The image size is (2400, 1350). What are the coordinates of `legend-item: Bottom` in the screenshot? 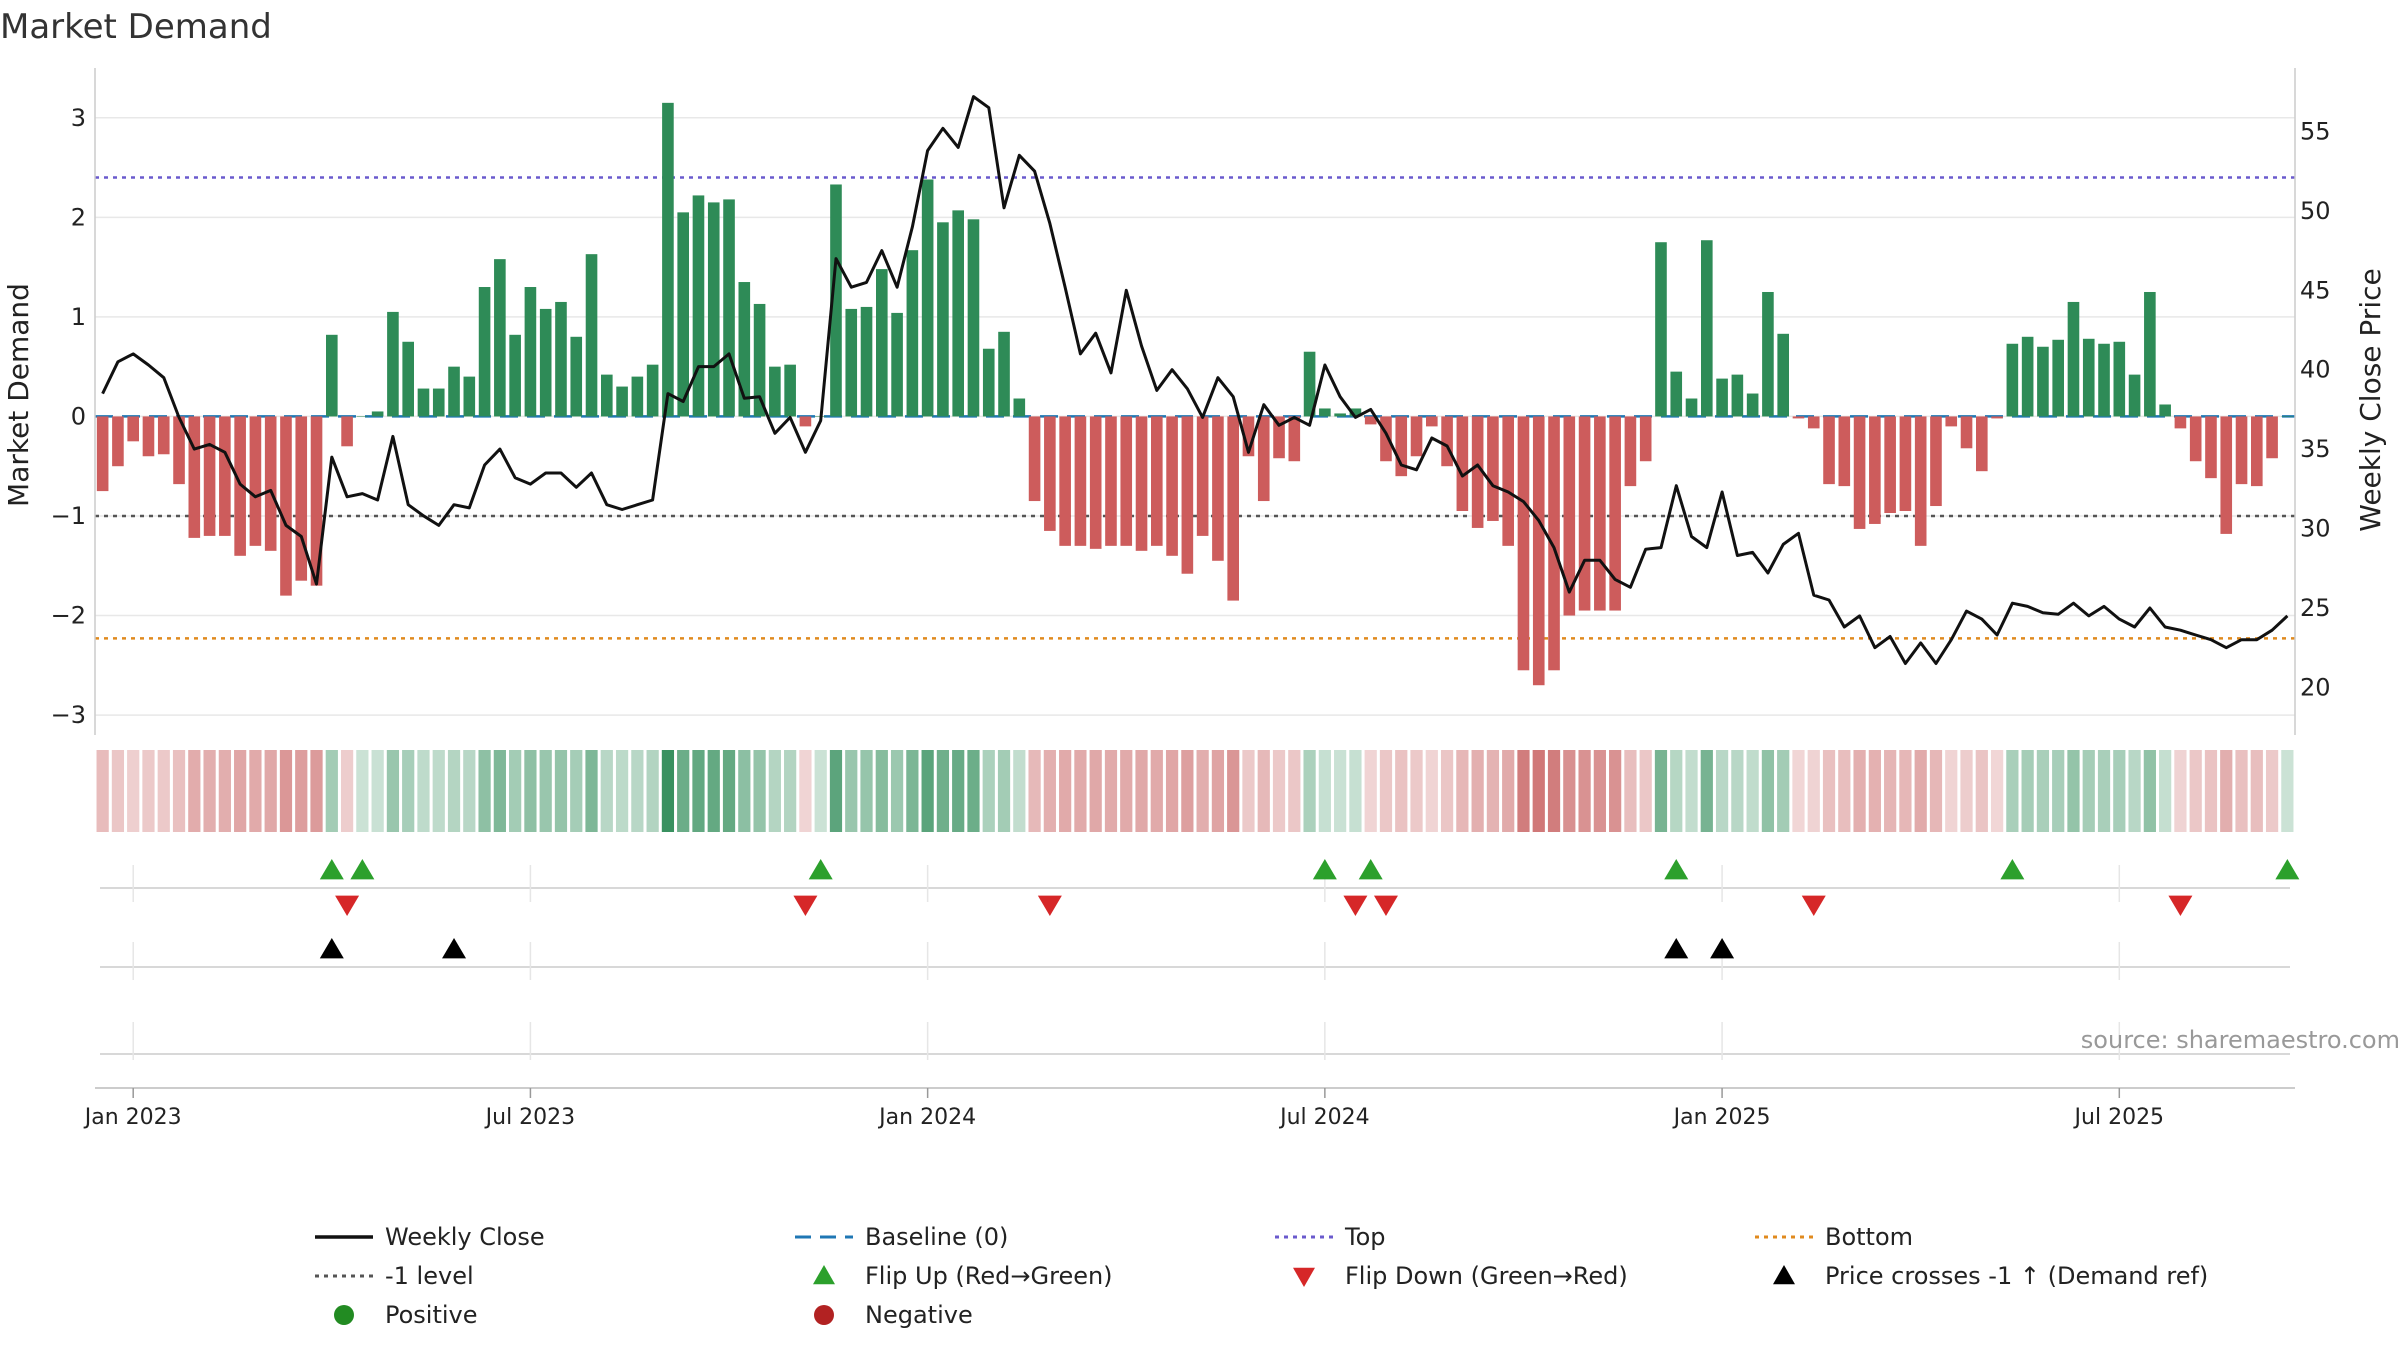 It's located at (1834, 1237).